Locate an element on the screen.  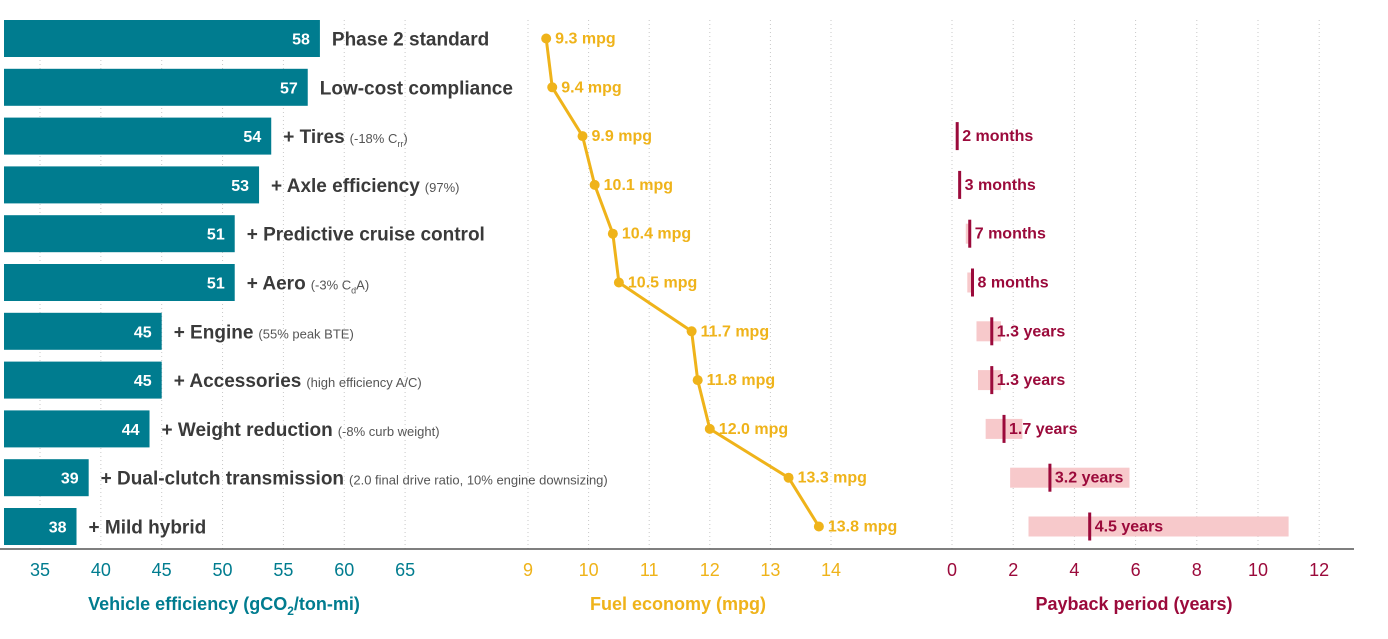
efficiency-tick-label: 55 is located at coordinates (283, 570).